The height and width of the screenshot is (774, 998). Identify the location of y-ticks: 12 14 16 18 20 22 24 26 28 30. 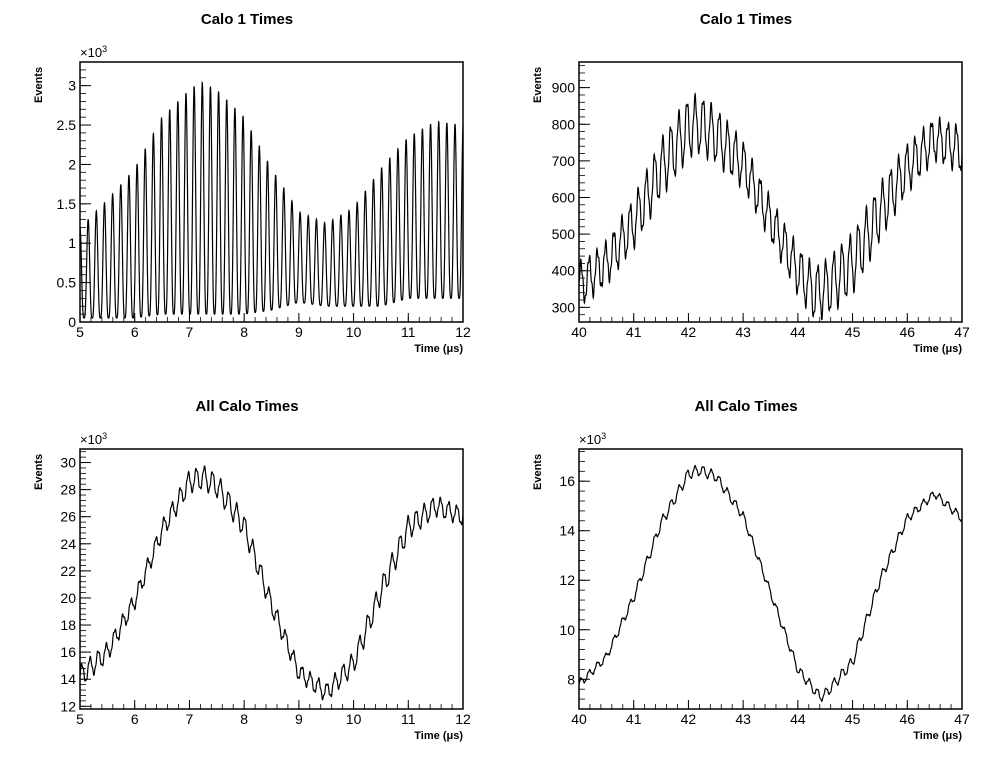
(75, 582).